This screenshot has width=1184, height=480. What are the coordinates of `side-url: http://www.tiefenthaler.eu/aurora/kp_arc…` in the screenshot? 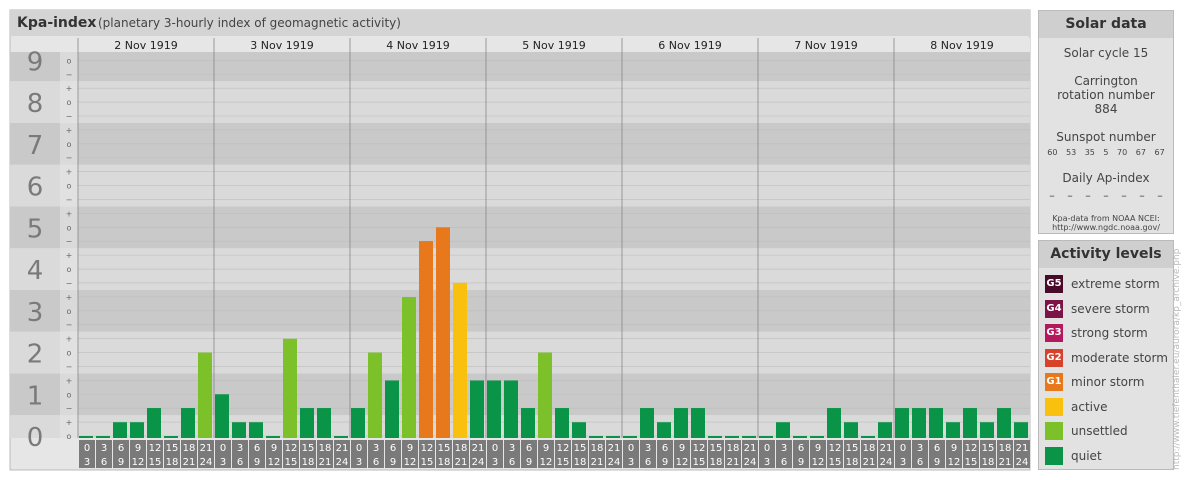 It's located at (1177, 359).